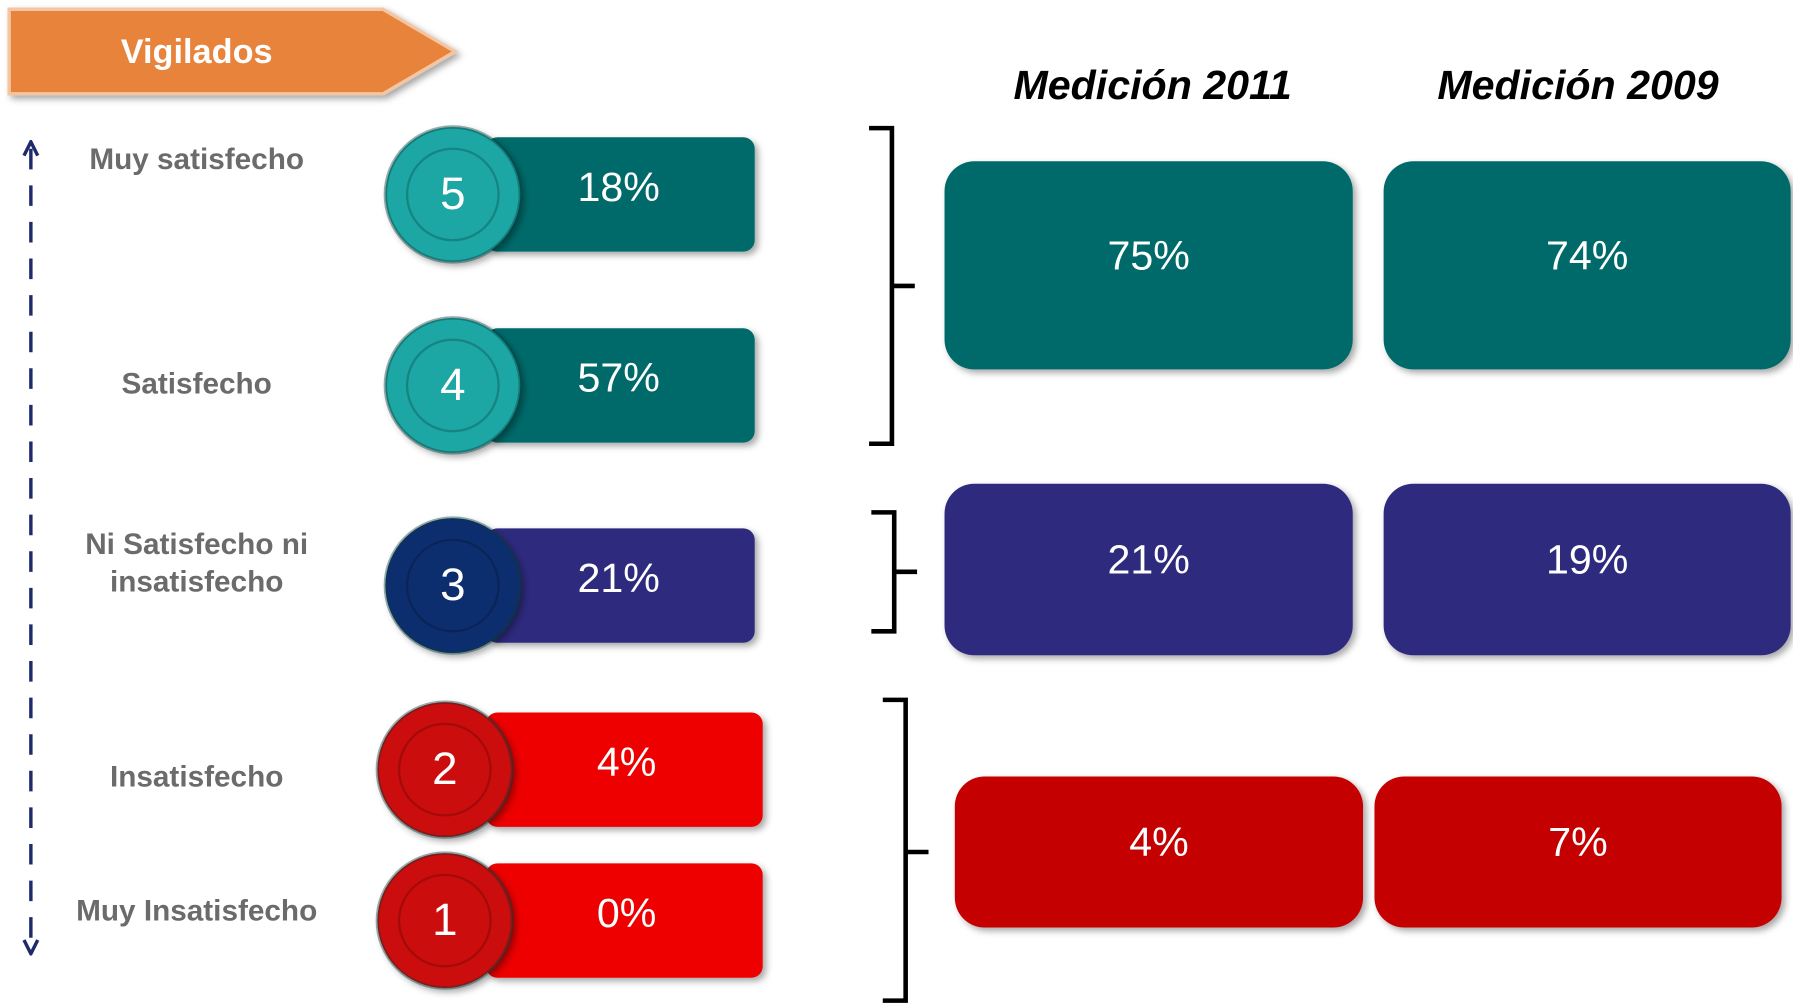  Describe the element at coordinates (1577, 85) in the screenshot. I see `column-header: Medición 2009` at that location.